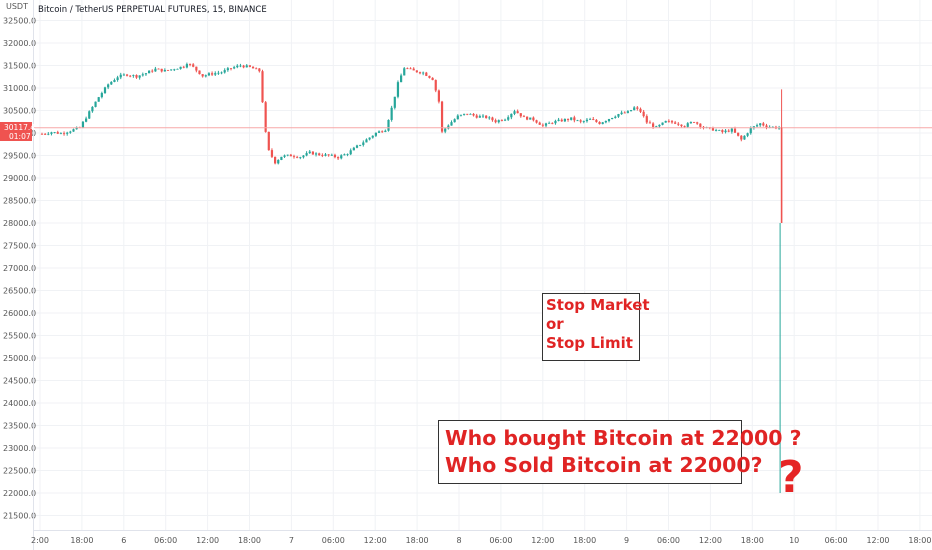  What do you see at coordinates (604, 465) in the screenshot?
I see `annotation-line: Who Sold Bitcoin at 22000?` at bounding box center [604, 465].